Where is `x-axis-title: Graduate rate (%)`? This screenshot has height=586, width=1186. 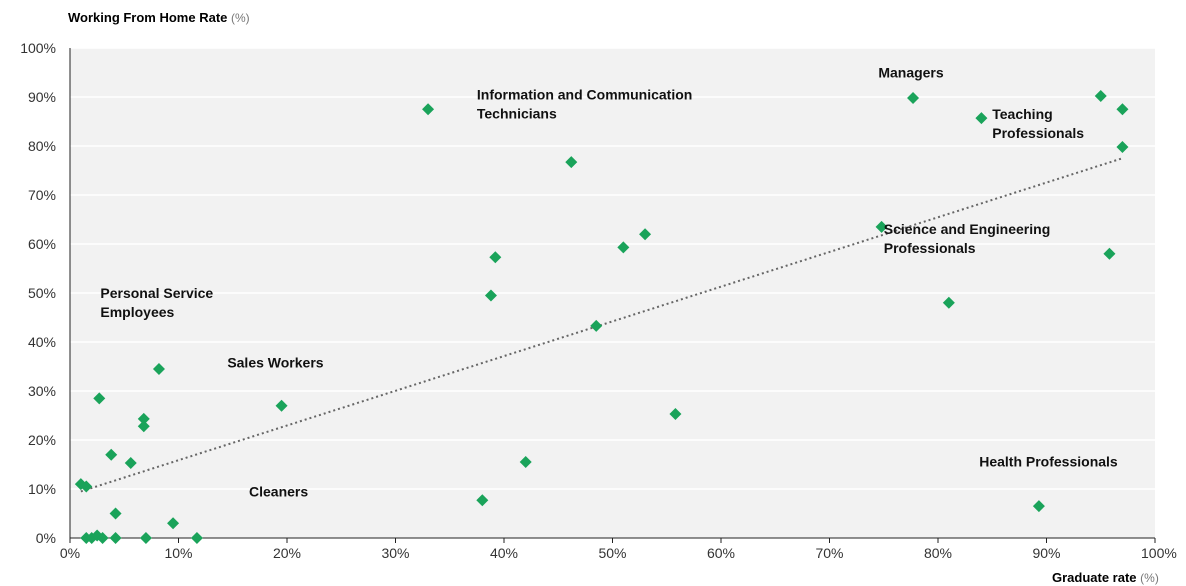 x-axis-title: Graduate rate (%) is located at coordinates (1105, 577).